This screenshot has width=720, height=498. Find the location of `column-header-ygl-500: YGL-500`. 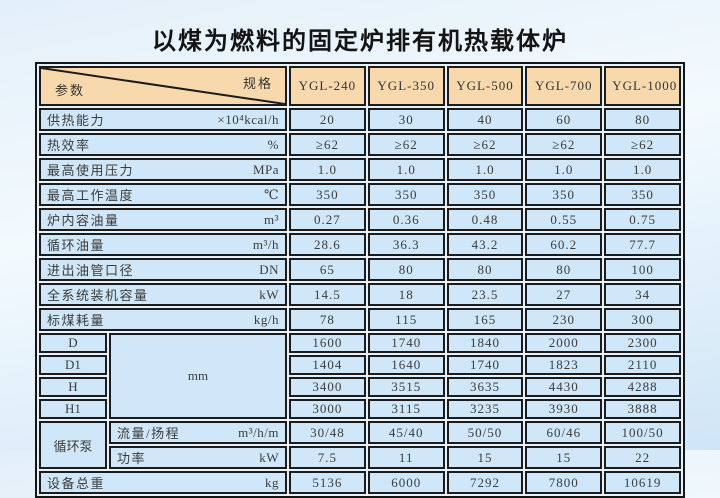

column-header-ygl-500: YGL-500 is located at coordinates (485, 86).